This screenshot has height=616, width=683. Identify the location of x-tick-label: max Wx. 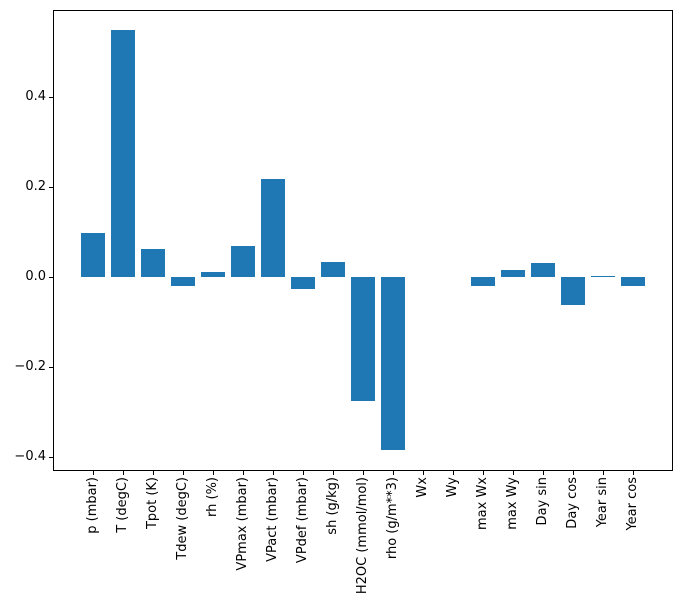
(482, 504).